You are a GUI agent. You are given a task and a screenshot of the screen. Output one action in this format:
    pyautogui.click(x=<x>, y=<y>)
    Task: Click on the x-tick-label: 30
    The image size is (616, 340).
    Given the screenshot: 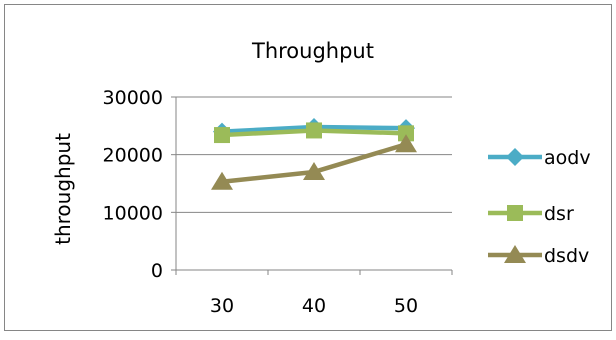 What is the action you would take?
    pyautogui.click(x=222, y=306)
    